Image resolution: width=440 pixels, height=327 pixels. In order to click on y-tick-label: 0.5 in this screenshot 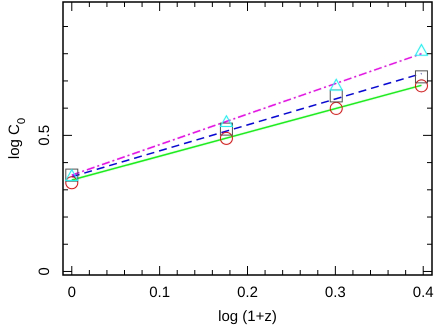, I will do `click(44, 135)`.